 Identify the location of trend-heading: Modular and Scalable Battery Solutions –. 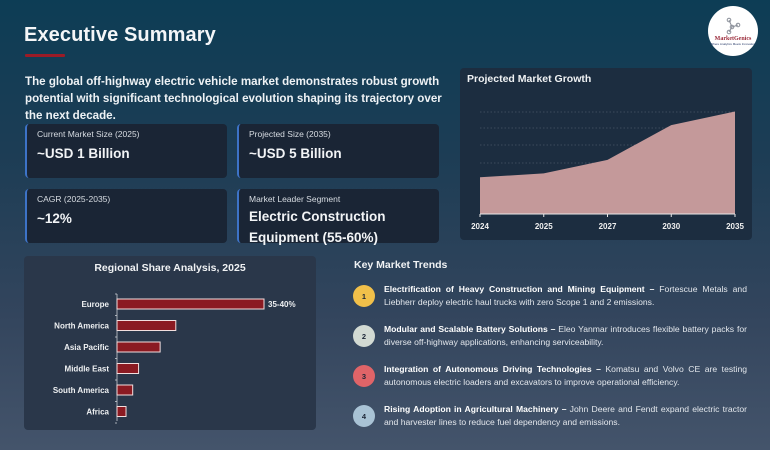
(470, 329).